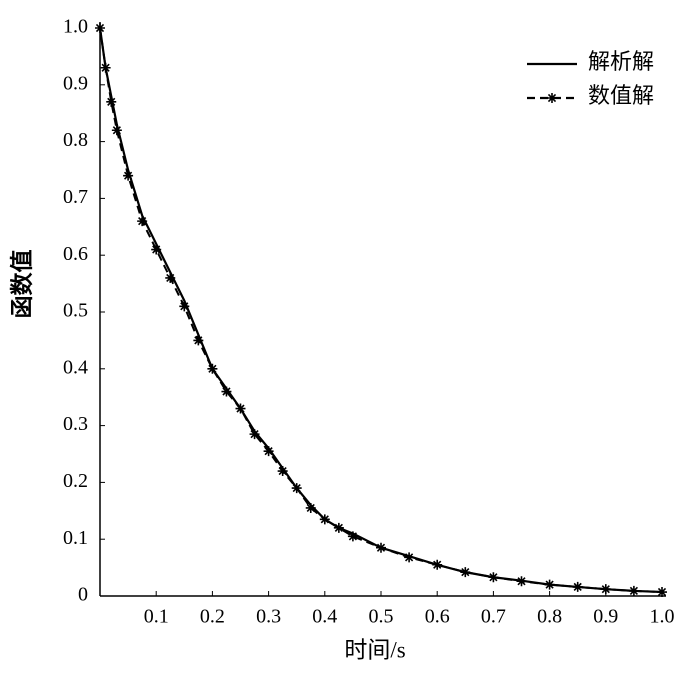  What do you see at coordinates (75, 140) in the screenshot?
I see `y-tick-label: 0.8` at bounding box center [75, 140].